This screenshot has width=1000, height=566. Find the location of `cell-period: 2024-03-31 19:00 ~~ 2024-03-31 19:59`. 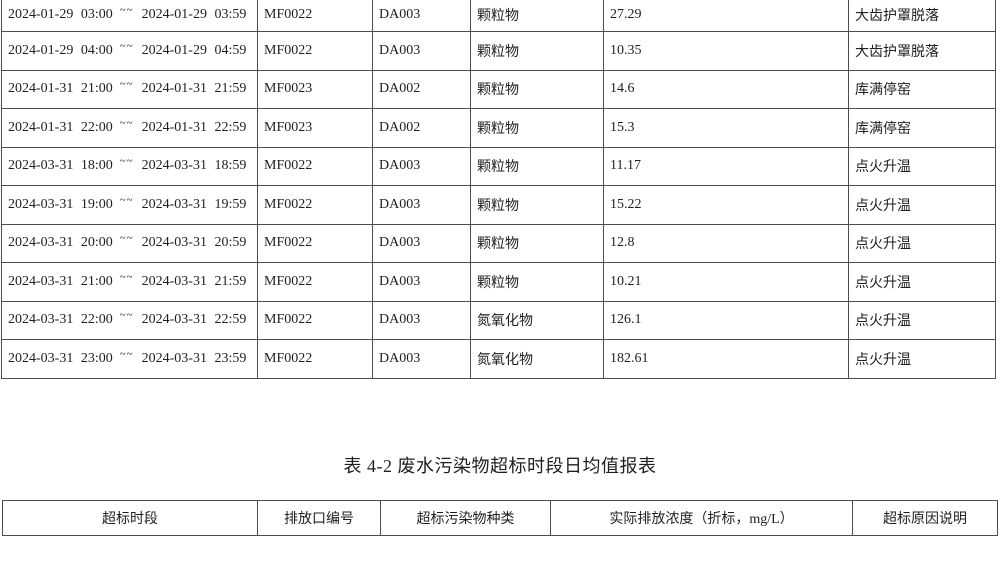

cell-period: 2024-03-31 19:00 ~~ 2024-03-31 19:59 is located at coordinates (129, 205).